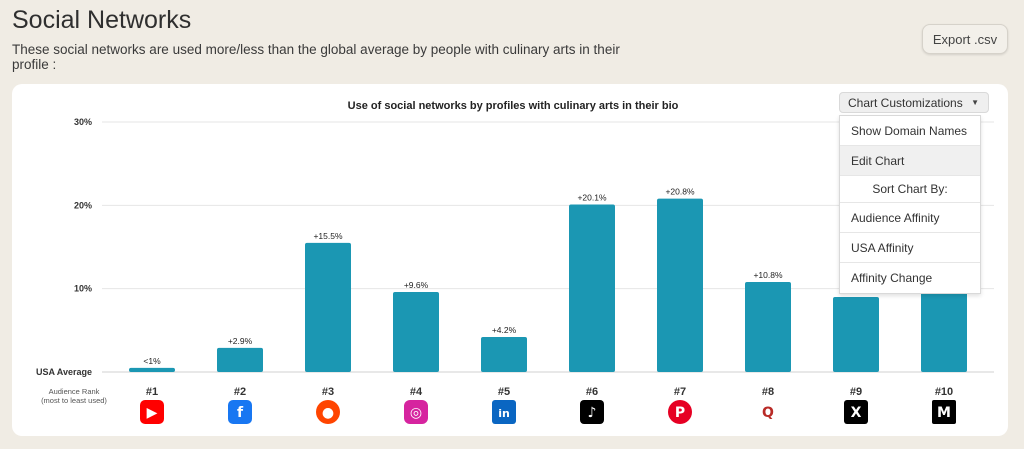  Describe the element at coordinates (944, 392) in the screenshot. I see `rank-label: #10` at that location.